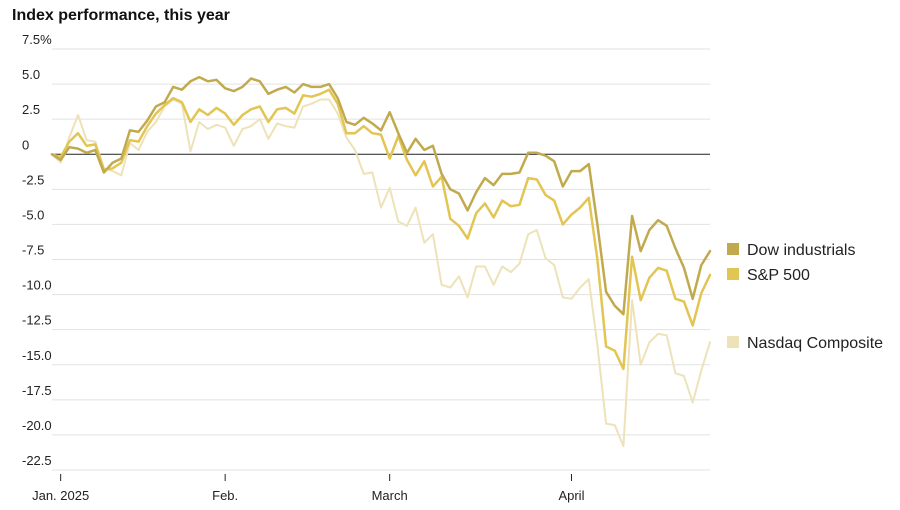 The height and width of the screenshot is (510, 900). What do you see at coordinates (33, 250) in the screenshot?
I see `y-tick-label: -7.5` at bounding box center [33, 250].